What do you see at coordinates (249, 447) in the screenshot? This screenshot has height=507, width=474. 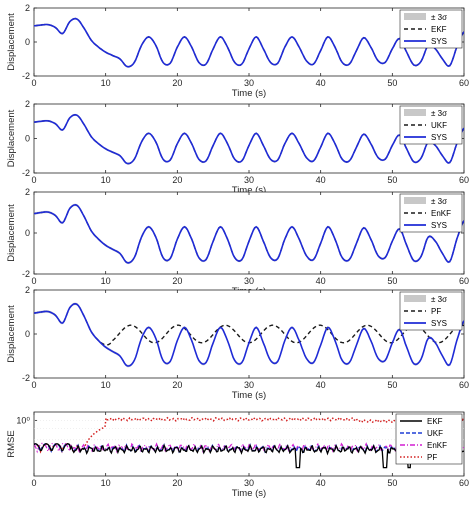 I see `enkf-rmse-line` at bounding box center [249, 447].